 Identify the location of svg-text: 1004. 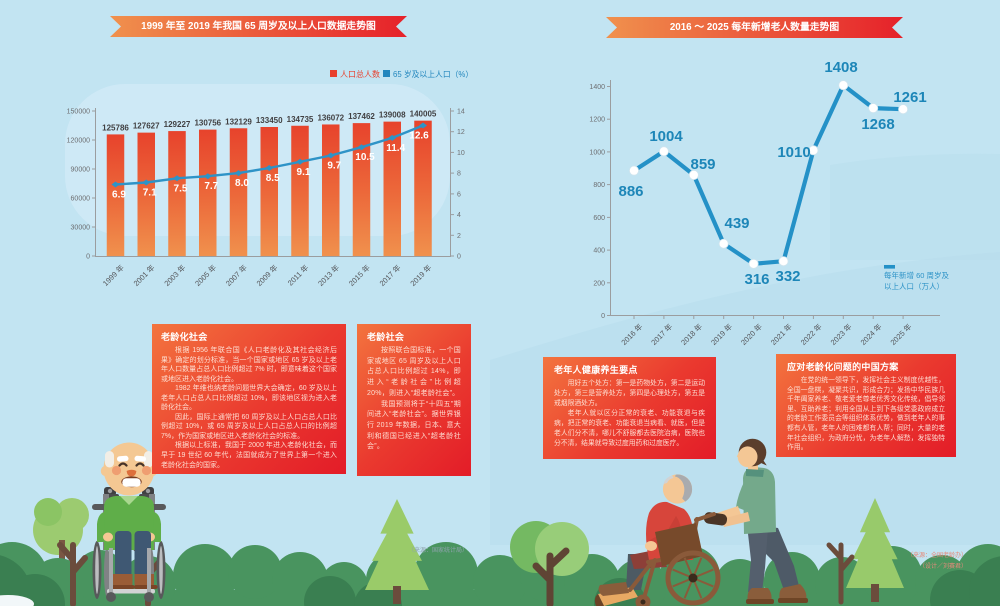
(666, 136).